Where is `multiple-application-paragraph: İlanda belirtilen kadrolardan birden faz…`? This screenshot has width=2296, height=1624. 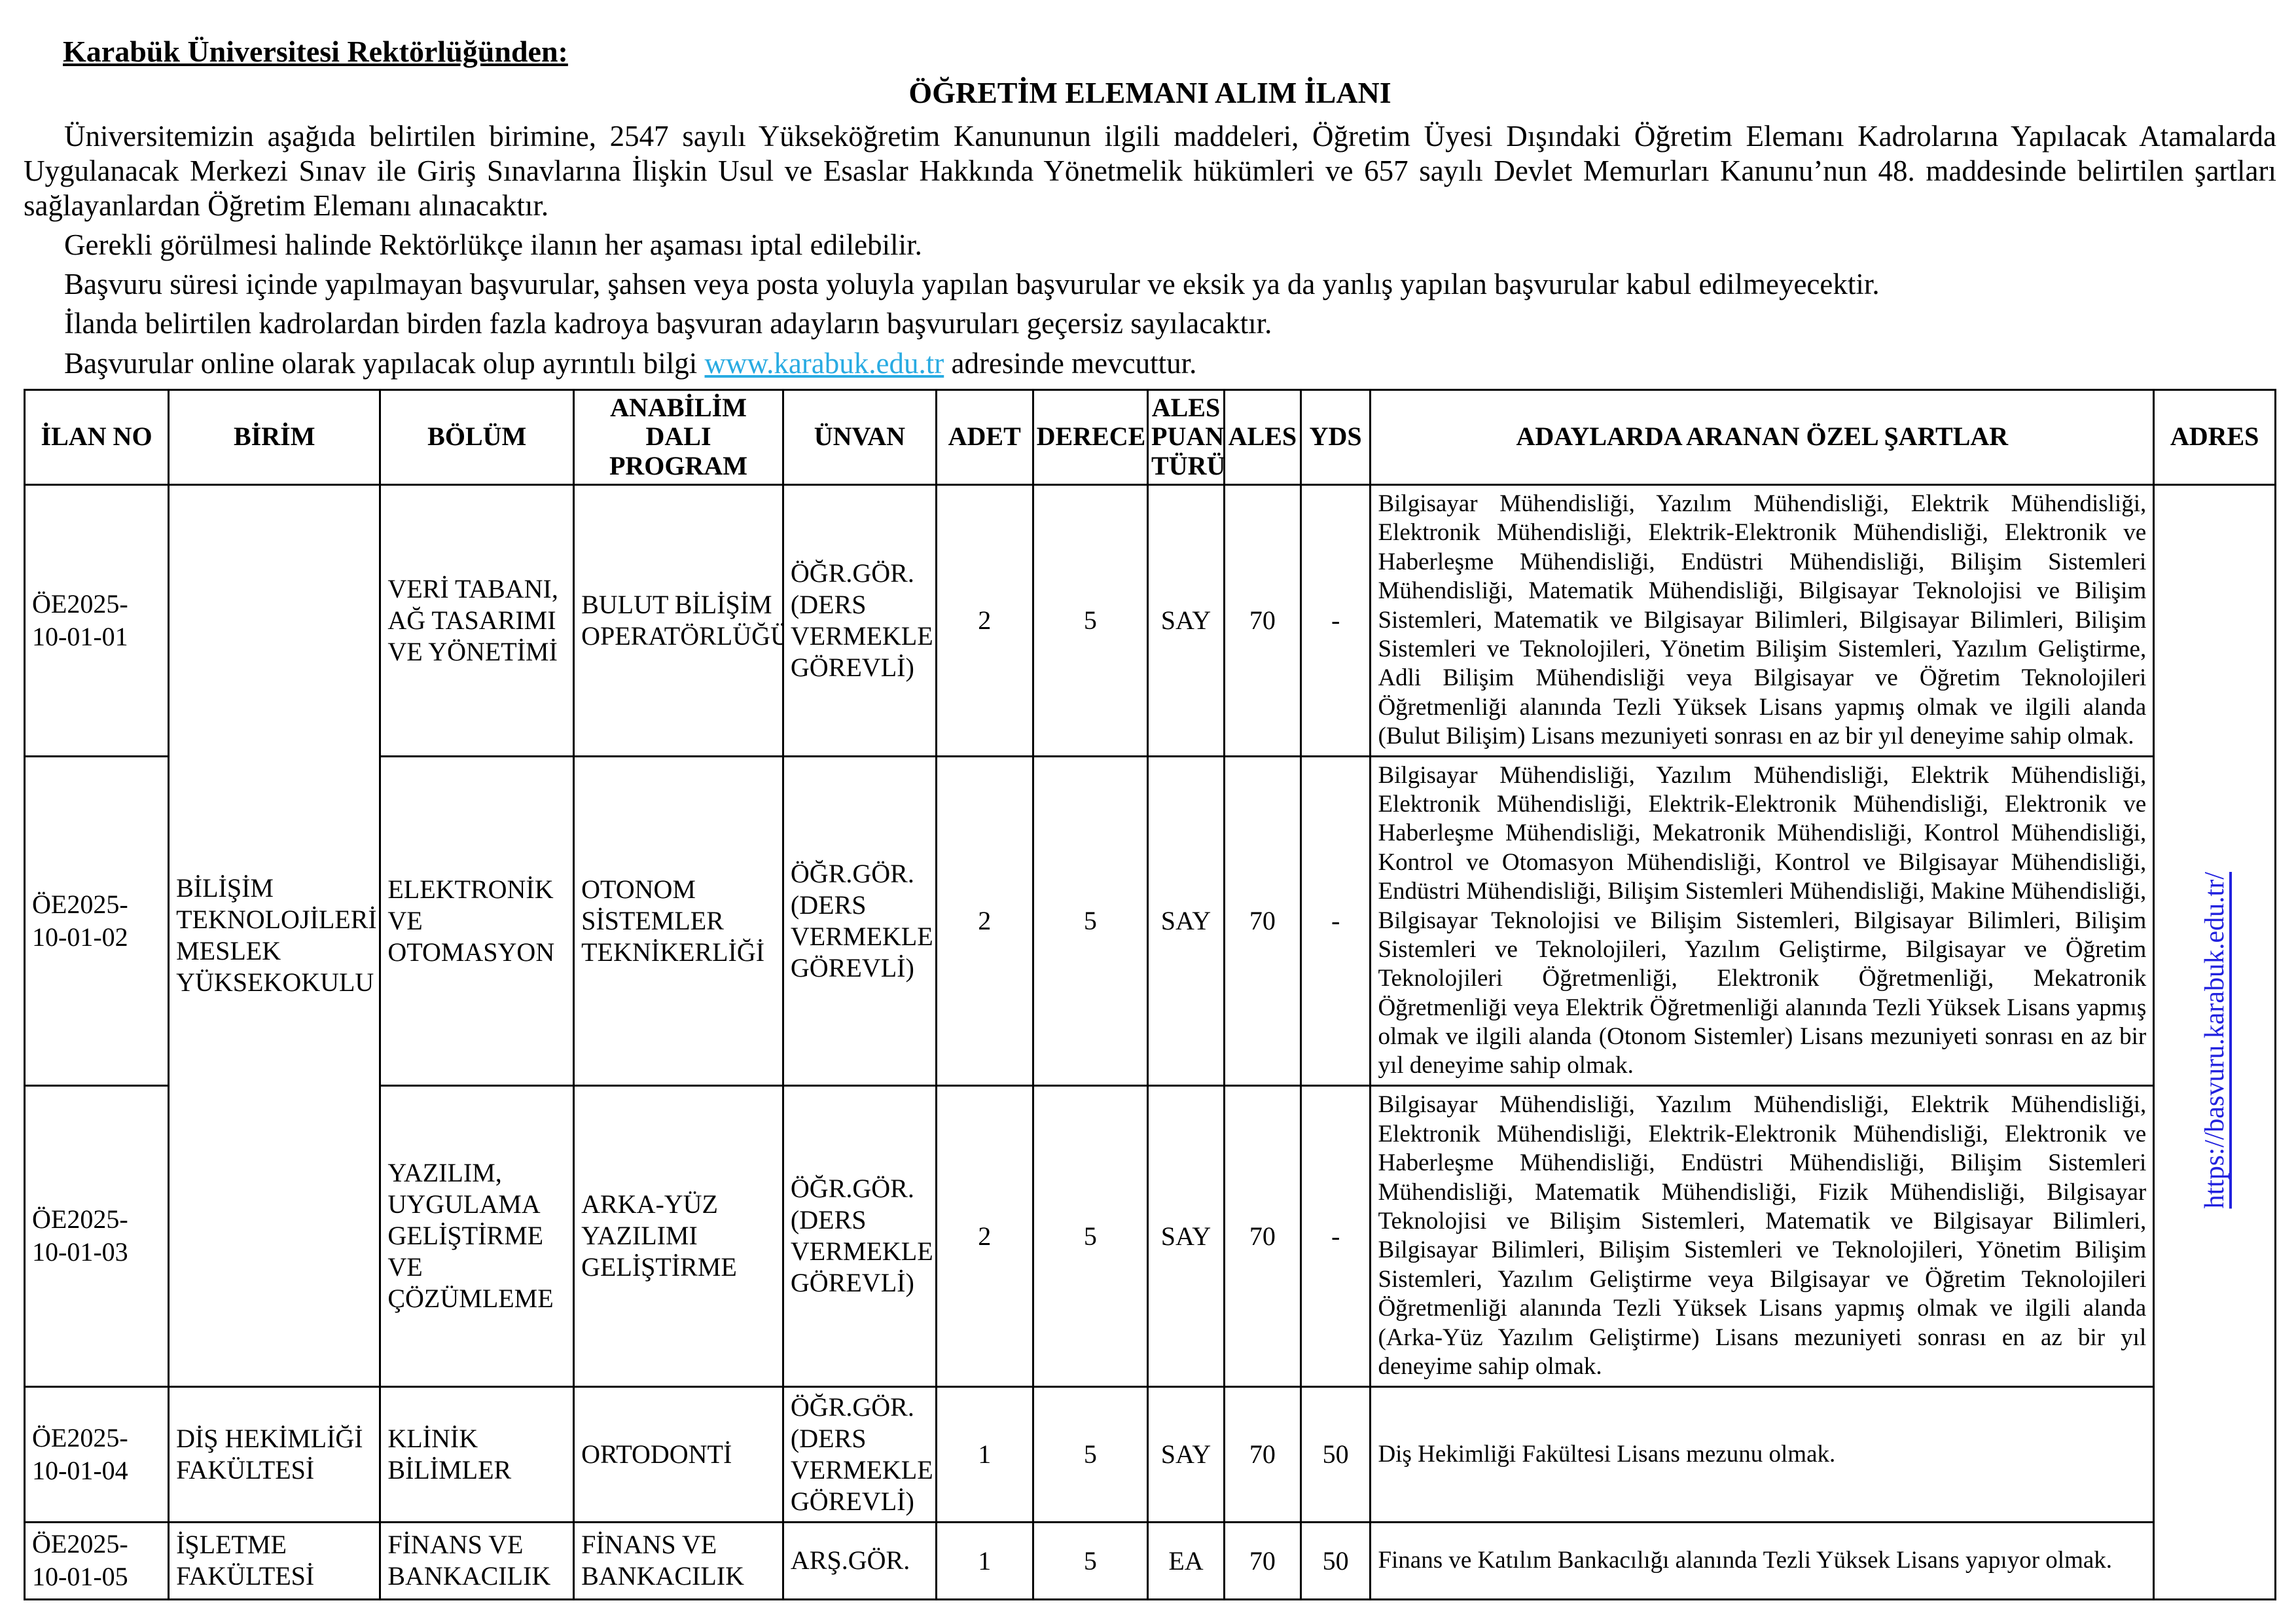
multiple-application-paragraph: İlanda belirtilen kadrolardan birden faz… is located at coordinates (668, 323).